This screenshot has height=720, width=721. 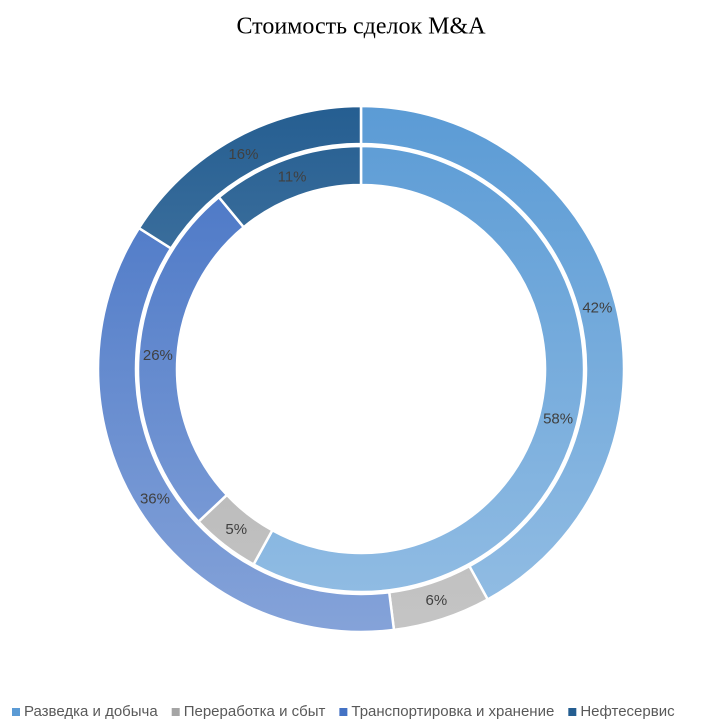 I want to click on legend-label: Нефтесервис, so click(x=627, y=711).